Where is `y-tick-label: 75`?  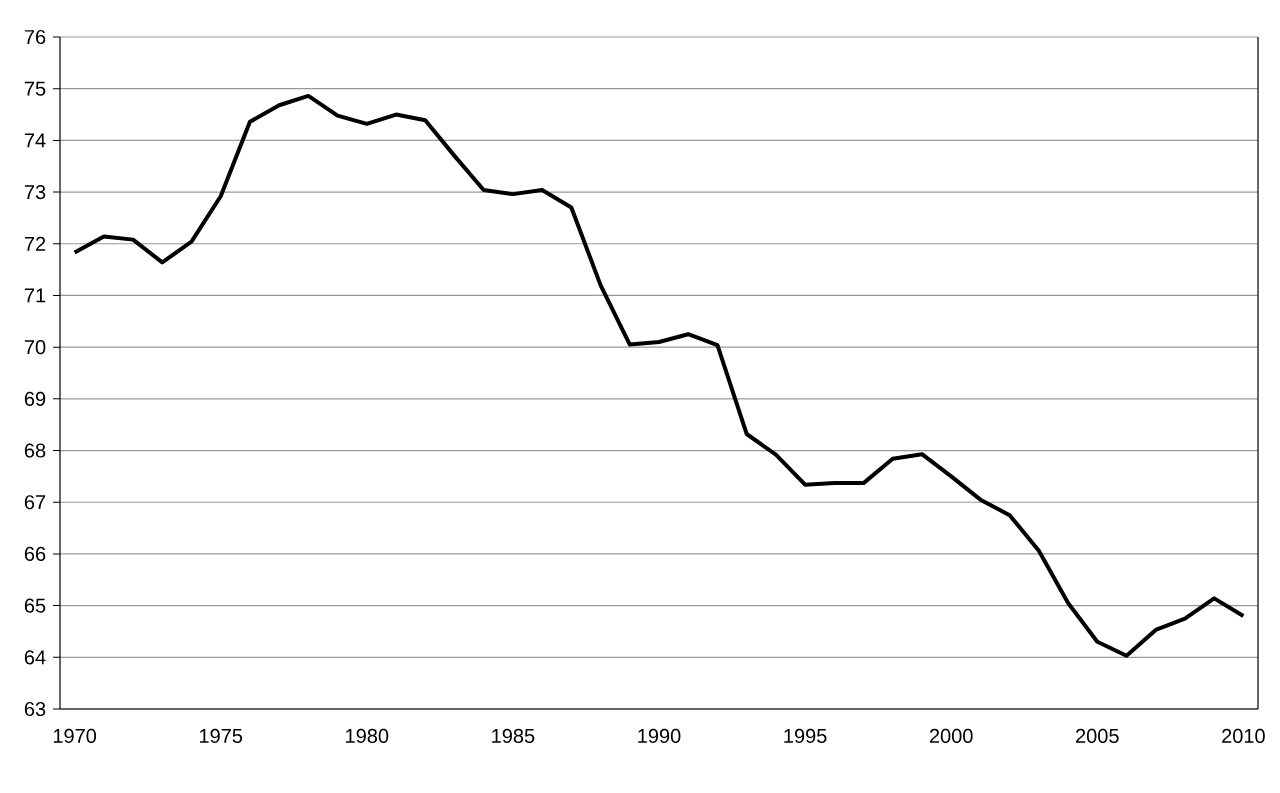
y-tick-label: 75 is located at coordinates (35, 88).